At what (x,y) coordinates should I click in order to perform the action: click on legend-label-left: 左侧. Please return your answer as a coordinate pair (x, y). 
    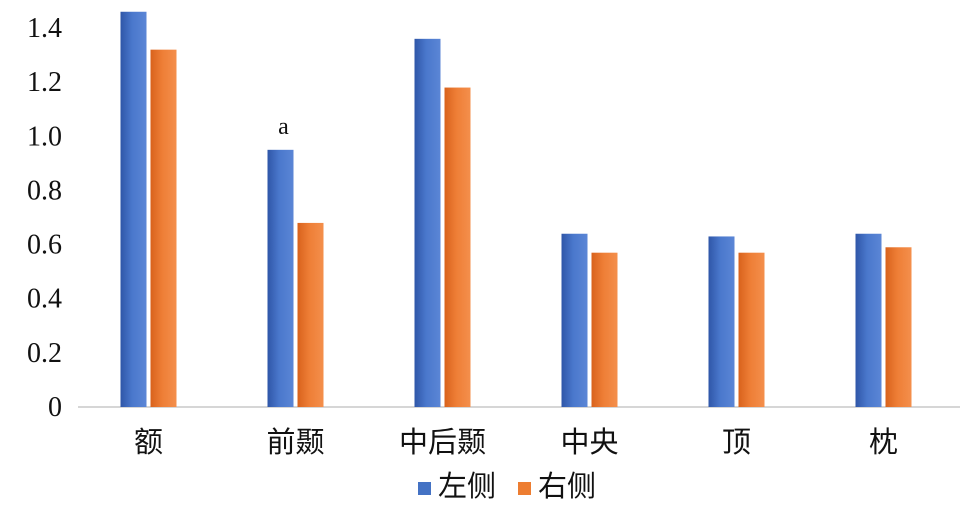
    Looking at the image, I should click on (467, 486).